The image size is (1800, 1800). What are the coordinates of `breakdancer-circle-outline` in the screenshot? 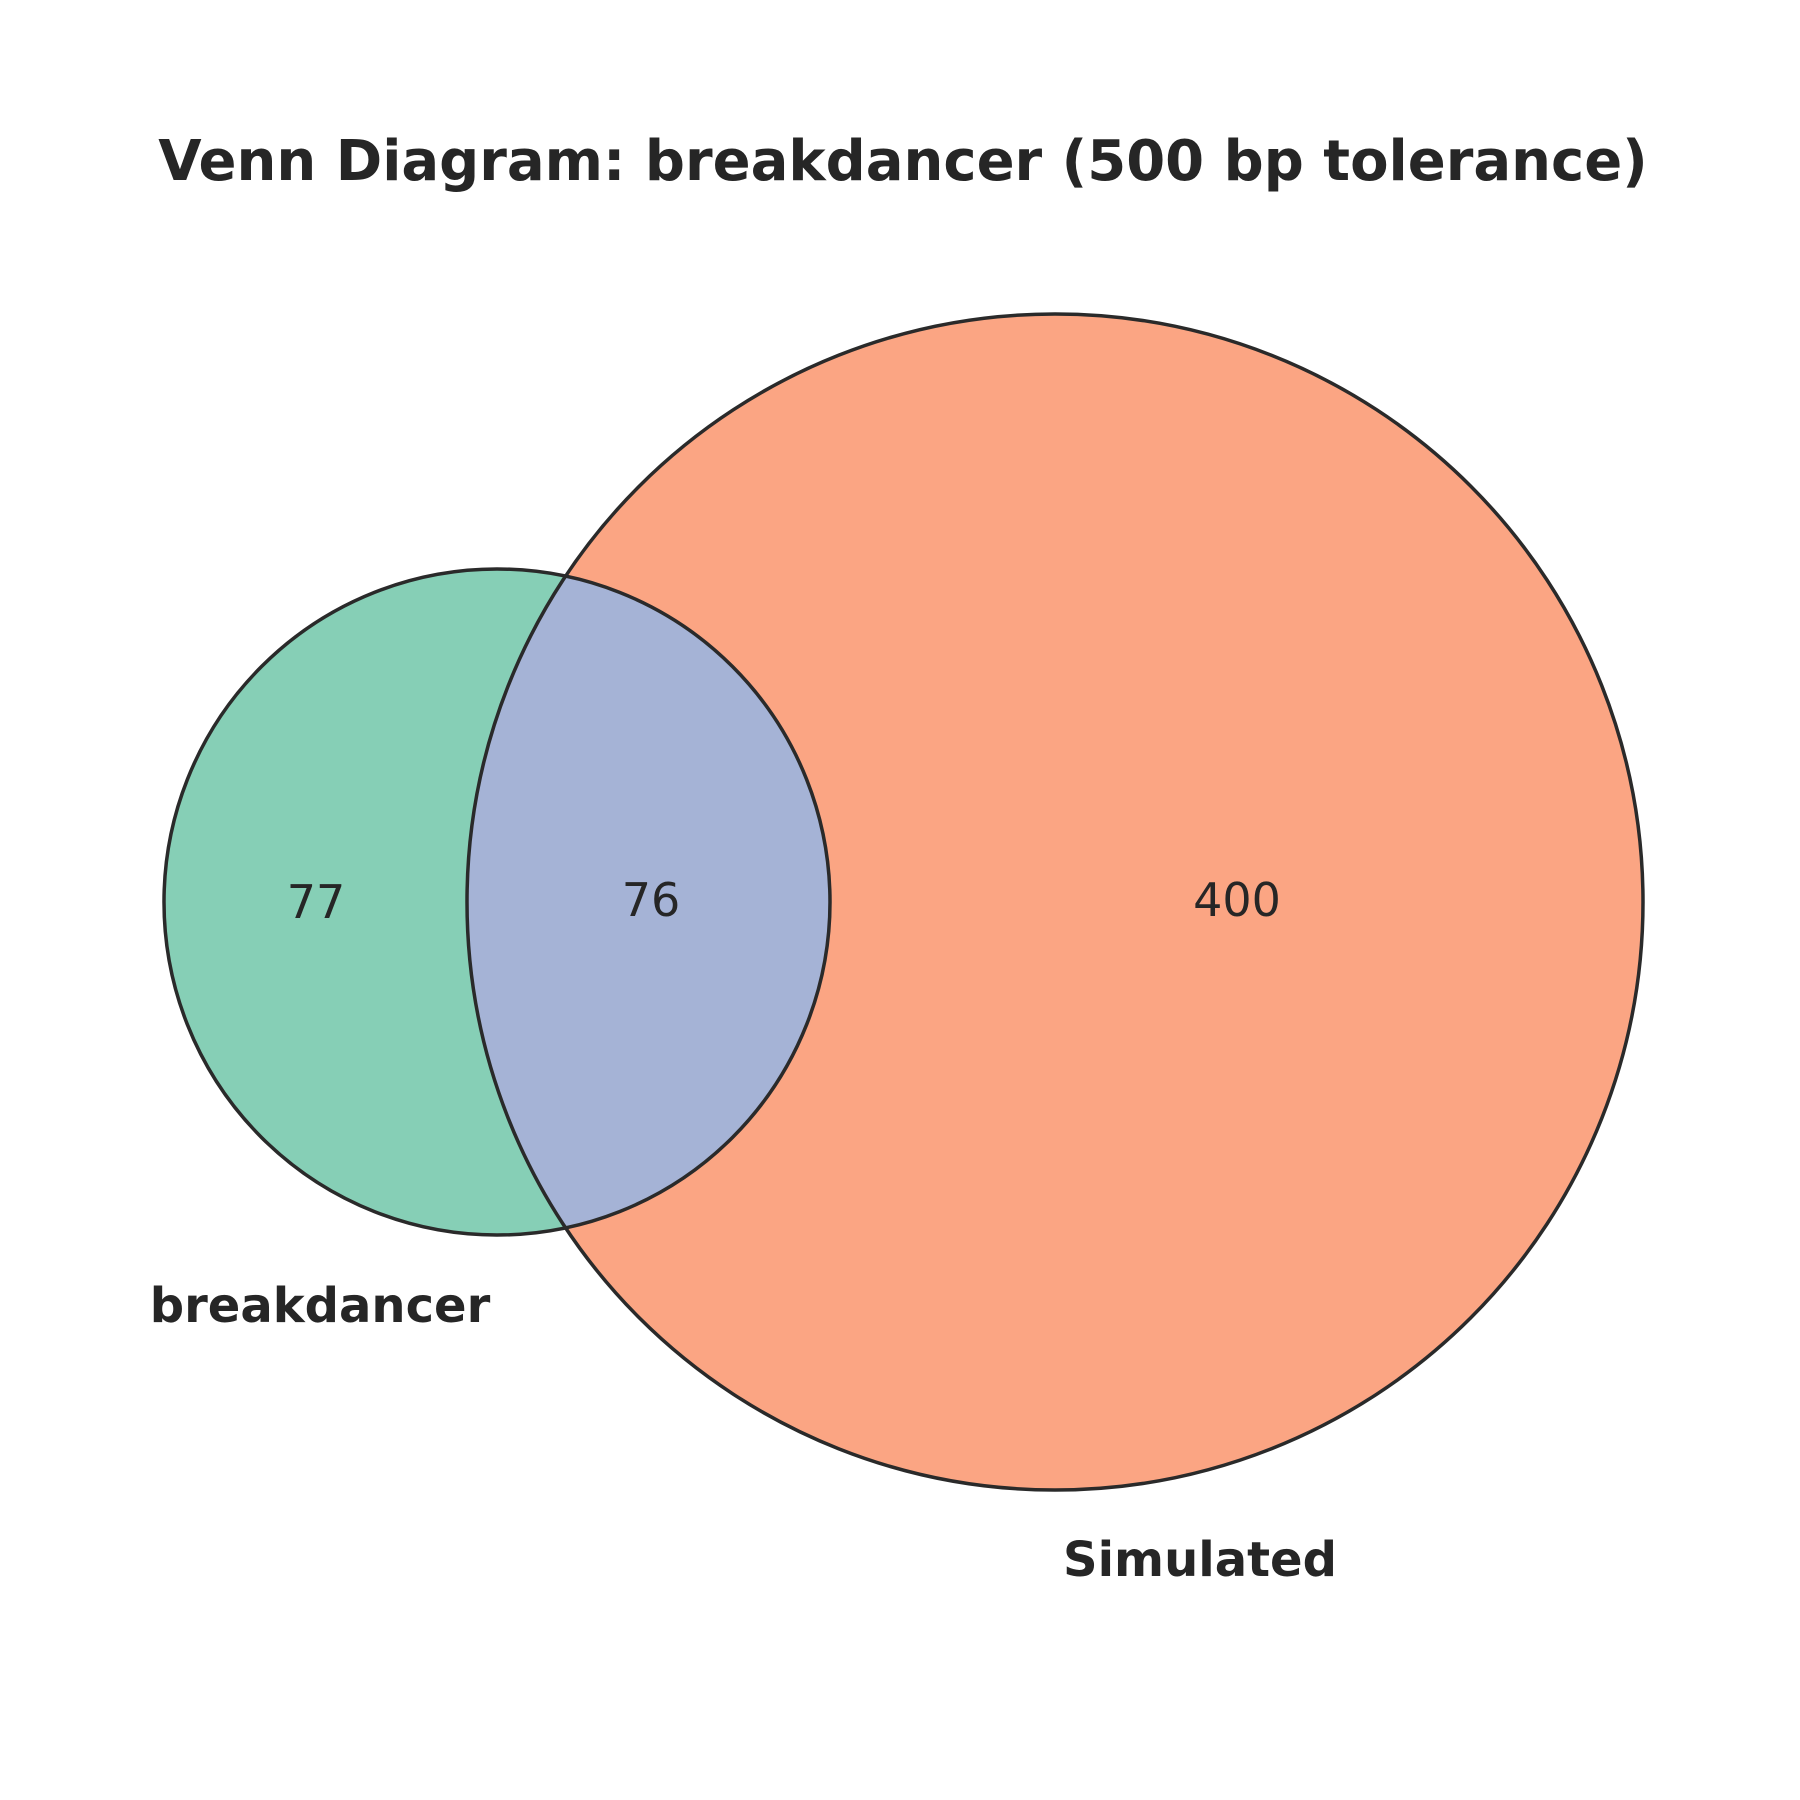 It's located at (497, 902).